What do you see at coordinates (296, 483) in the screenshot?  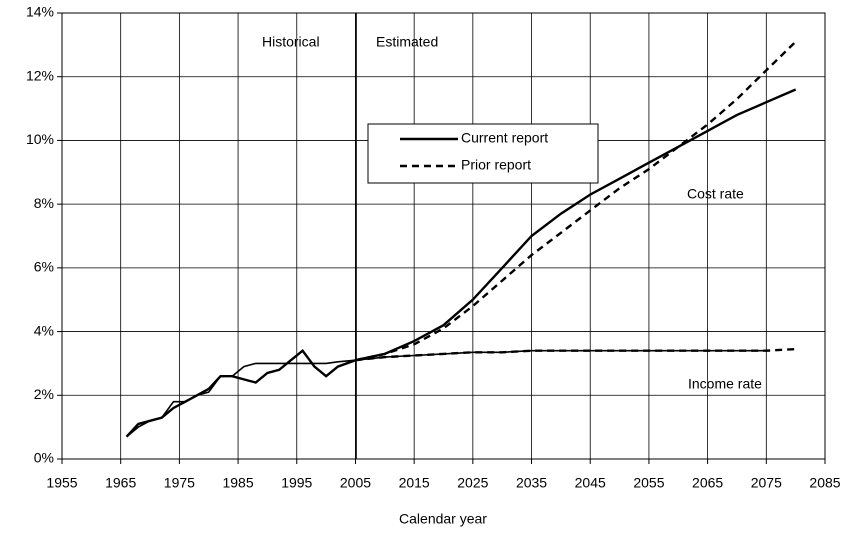 I see `x-tick-label: 1995` at bounding box center [296, 483].